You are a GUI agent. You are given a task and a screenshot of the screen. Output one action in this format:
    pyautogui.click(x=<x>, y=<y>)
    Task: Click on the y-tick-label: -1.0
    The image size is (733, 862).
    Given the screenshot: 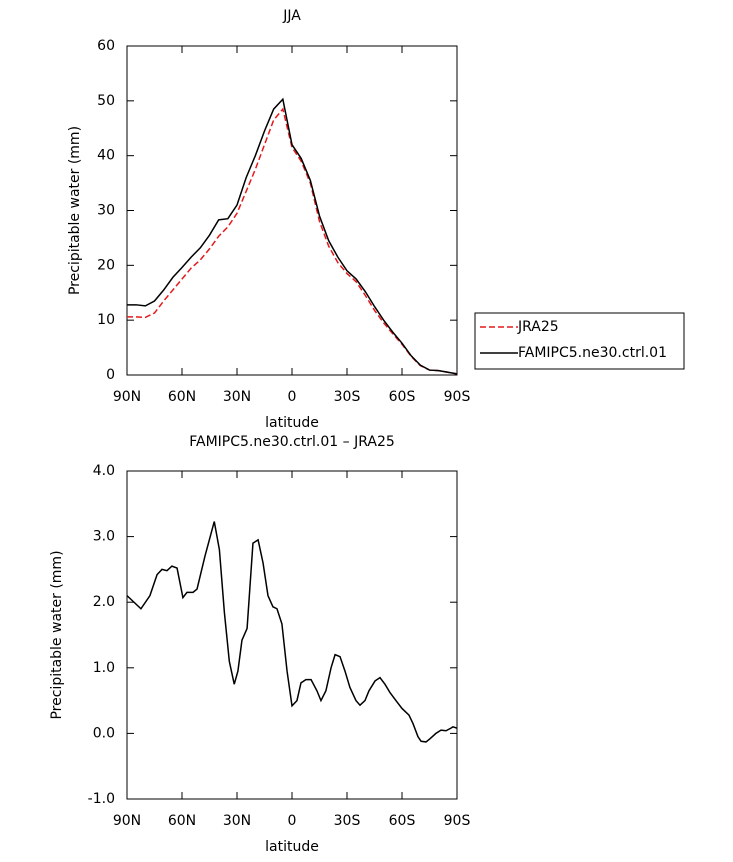 What is the action you would take?
    pyautogui.click(x=101, y=799)
    